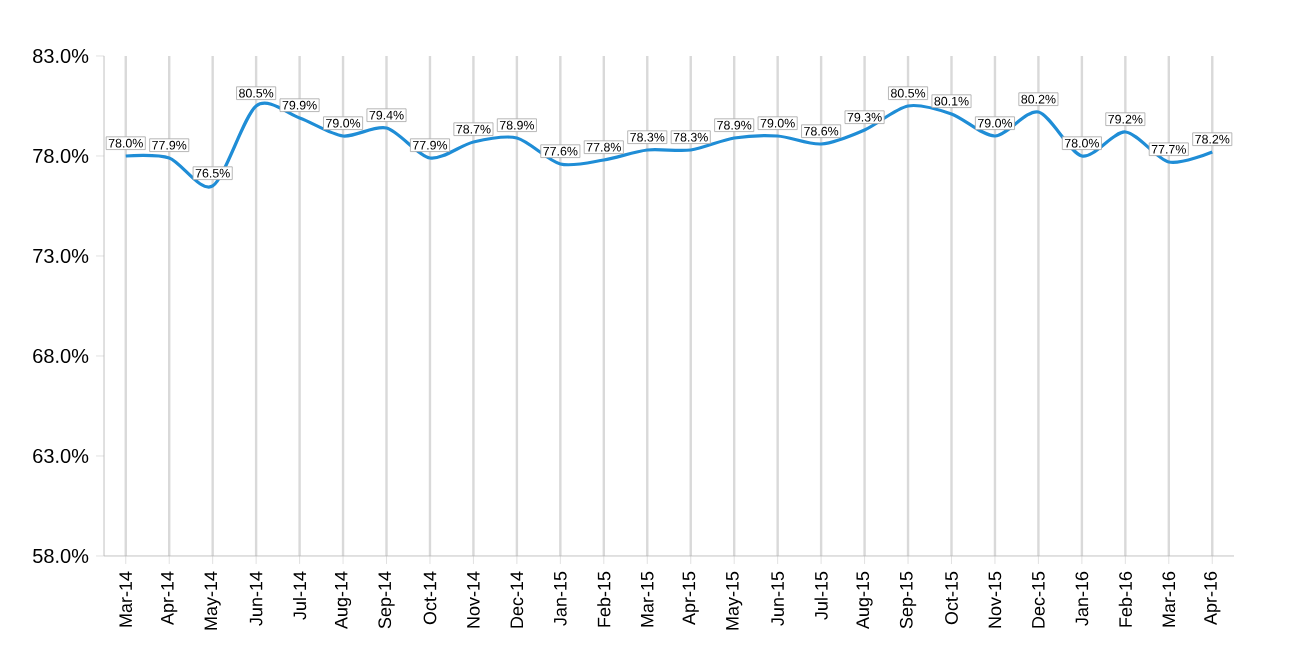 The width and height of the screenshot is (1300, 656). I want to click on x-tick-label: Oct-14, so click(430, 598).